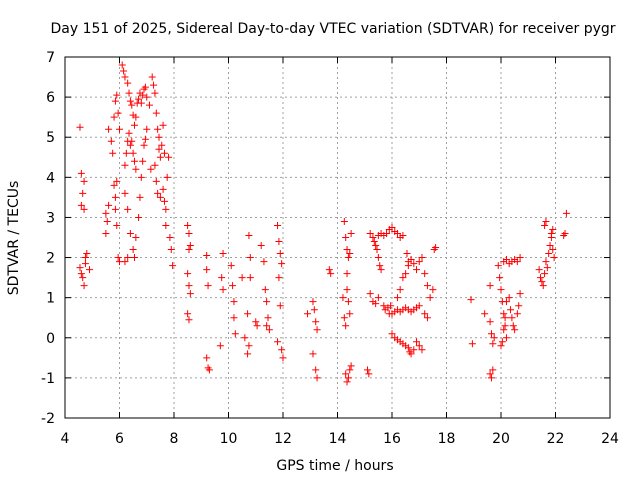 Image resolution: width=640 pixels, height=480 pixels. What do you see at coordinates (48, 419) in the screenshot?
I see `y-tick-label: -2` at bounding box center [48, 419].